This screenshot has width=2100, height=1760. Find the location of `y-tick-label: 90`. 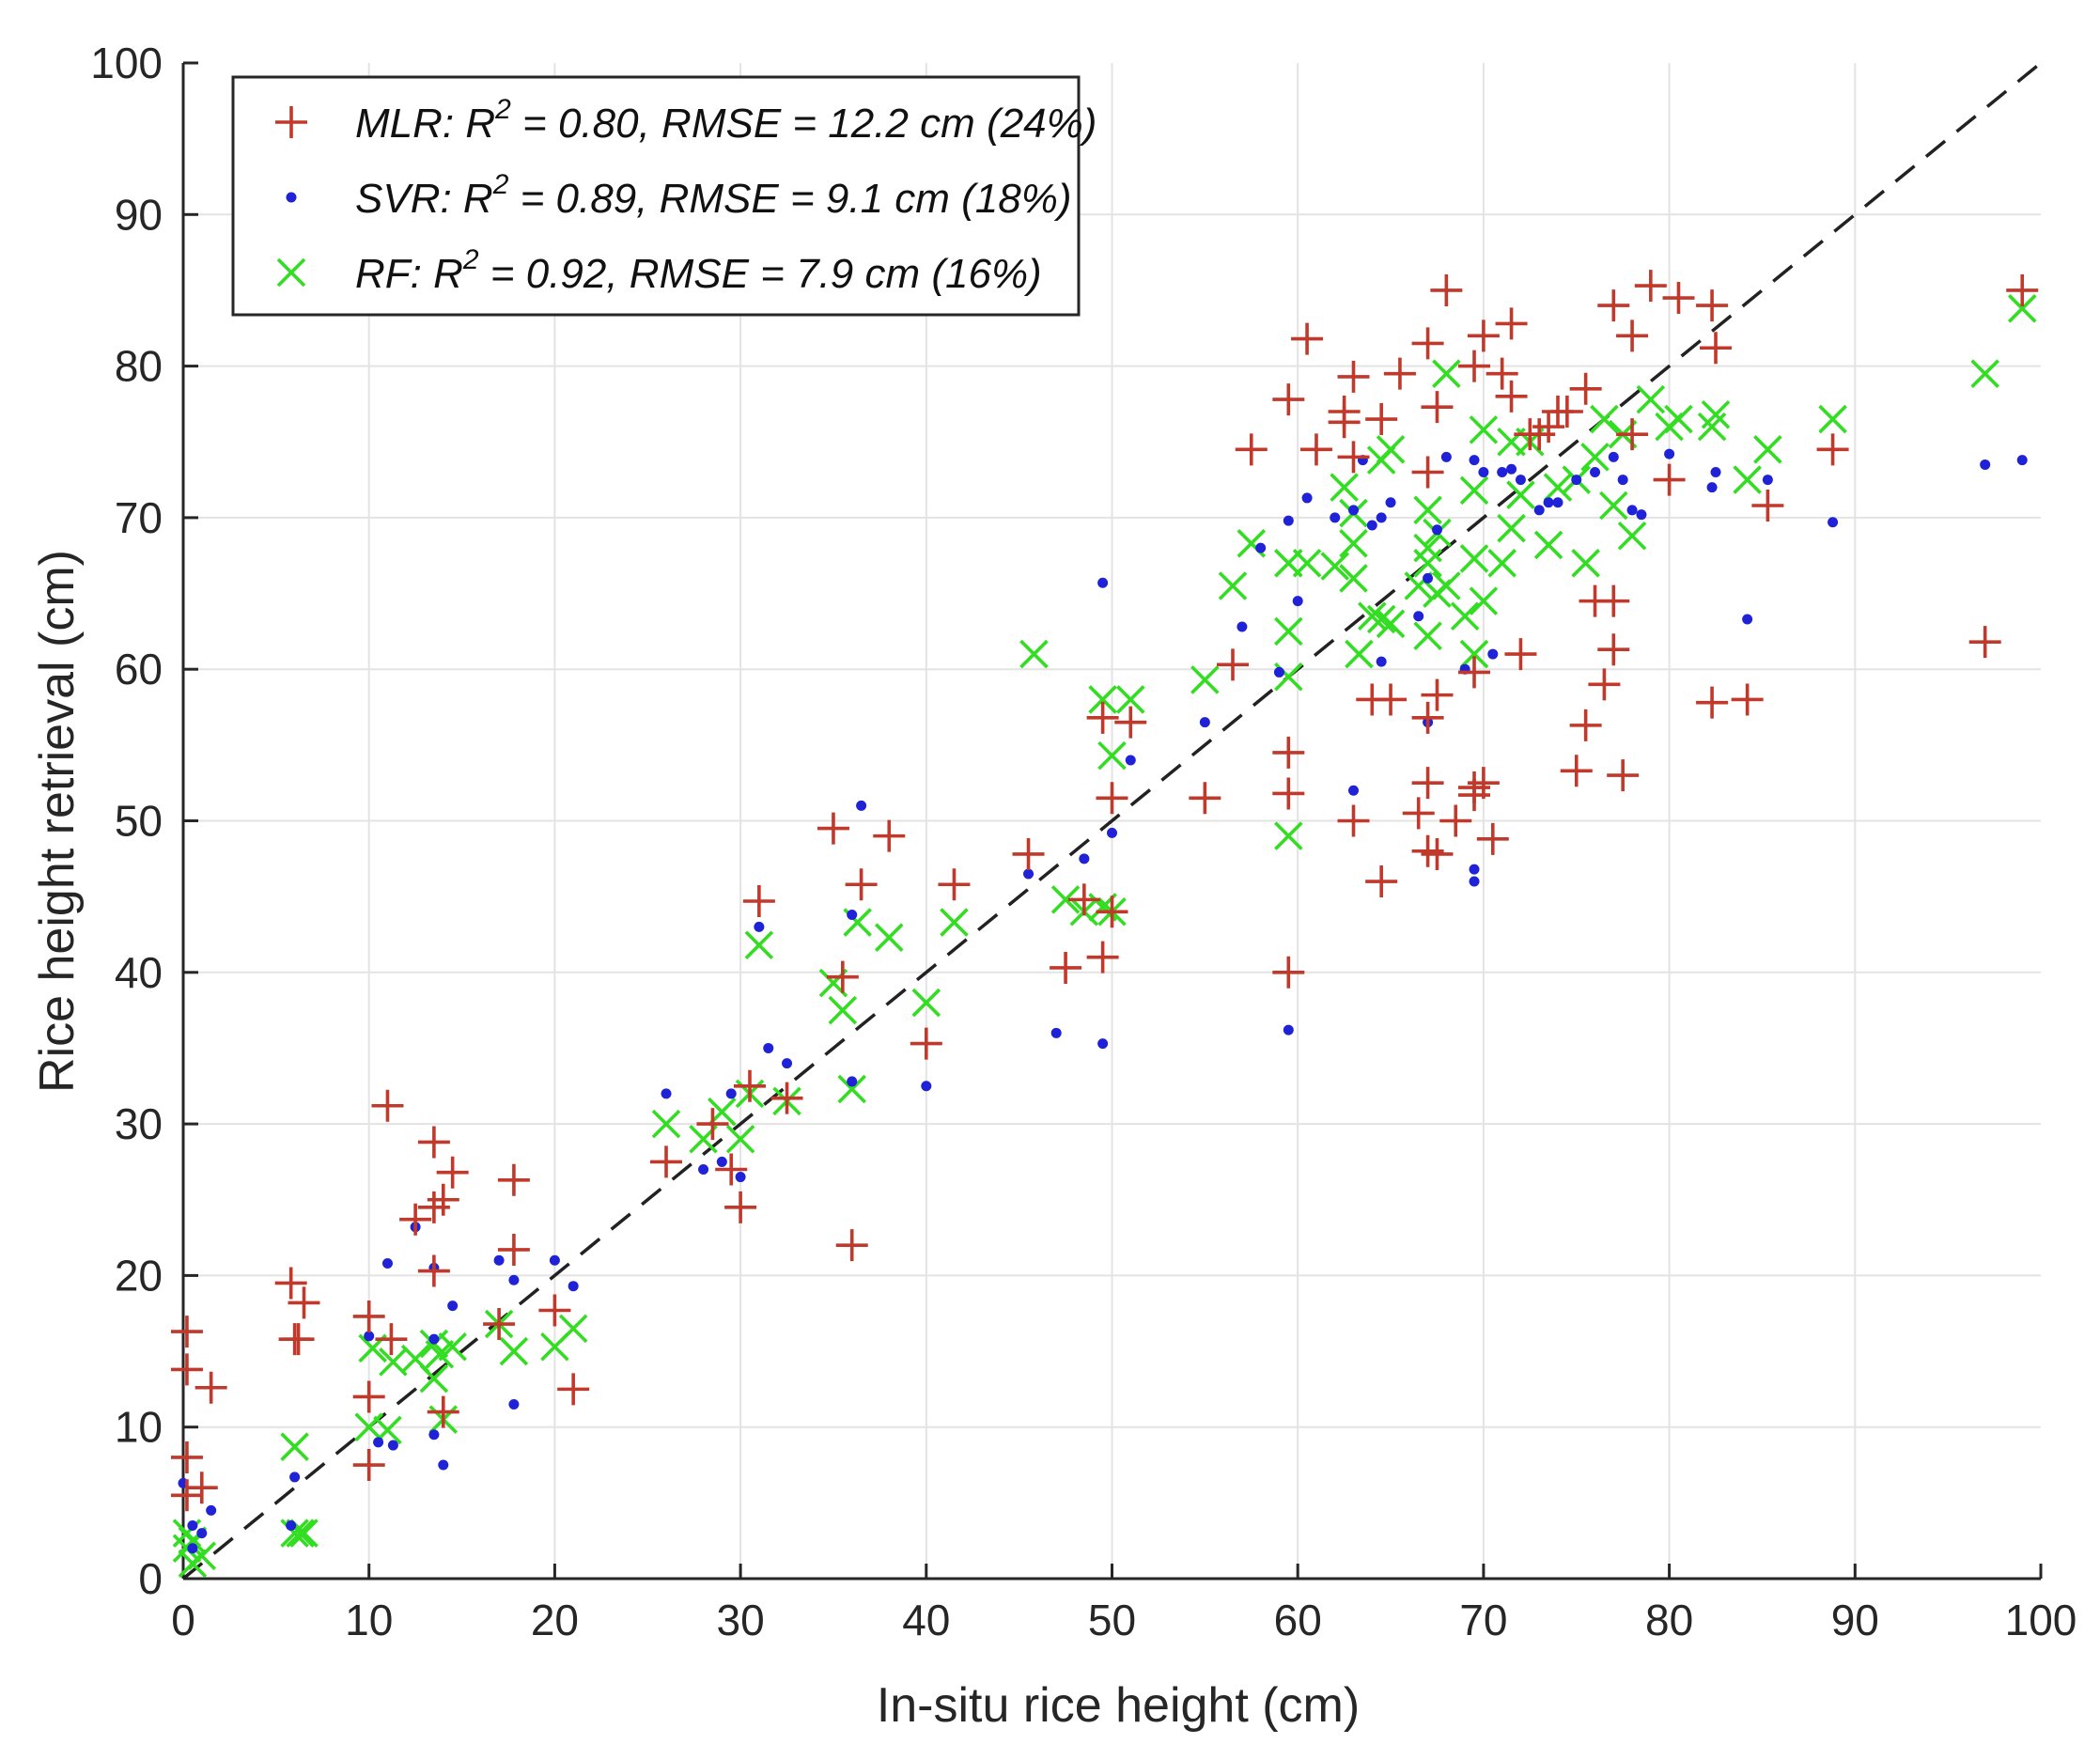

y-tick-label: 90 is located at coordinates (139, 214).